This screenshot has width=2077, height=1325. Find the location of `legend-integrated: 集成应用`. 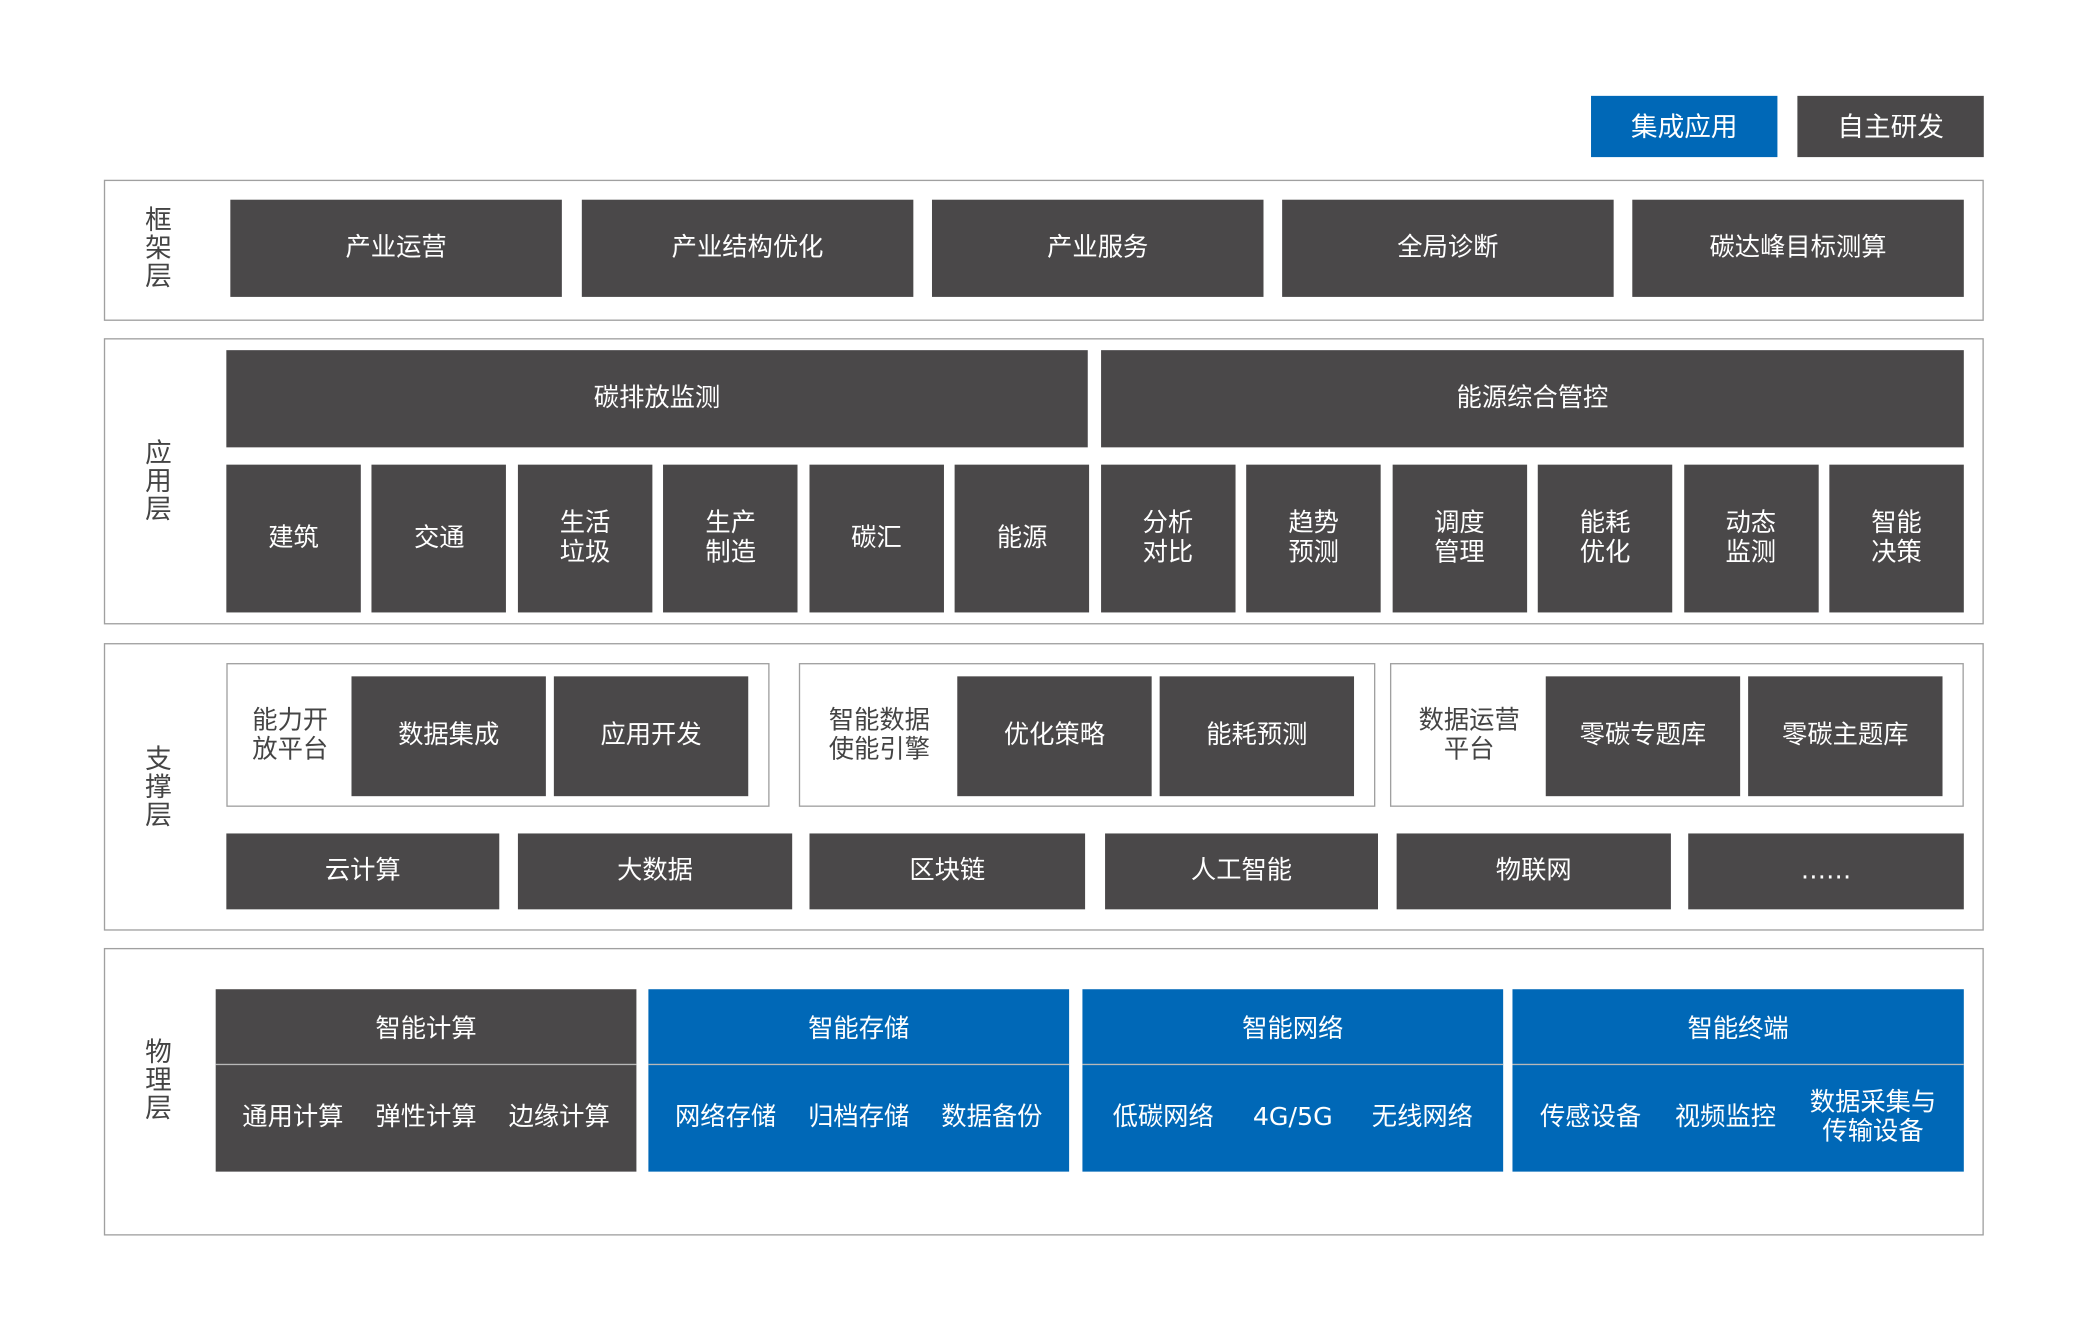

legend-integrated: 集成应用 is located at coordinates (1684, 126).